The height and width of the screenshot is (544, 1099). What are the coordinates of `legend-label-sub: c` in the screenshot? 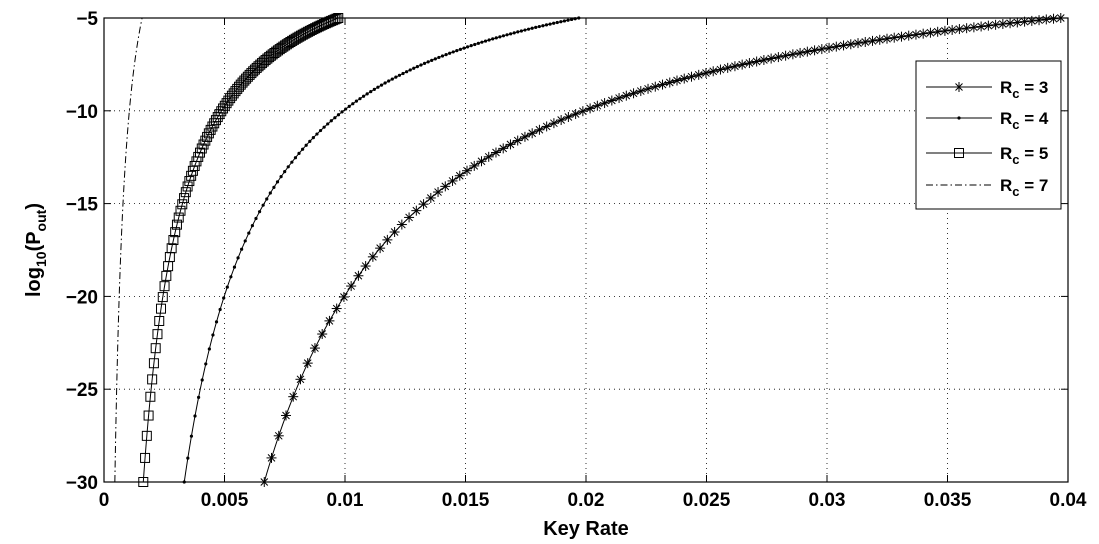 It's located at (1015, 124).